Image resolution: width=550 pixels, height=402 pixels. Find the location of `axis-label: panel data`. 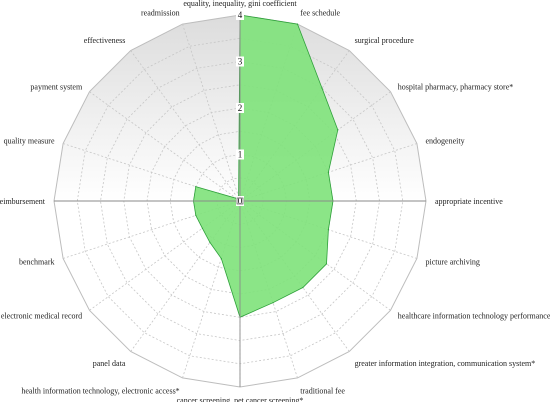

axis-label: panel data is located at coordinates (109, 363).